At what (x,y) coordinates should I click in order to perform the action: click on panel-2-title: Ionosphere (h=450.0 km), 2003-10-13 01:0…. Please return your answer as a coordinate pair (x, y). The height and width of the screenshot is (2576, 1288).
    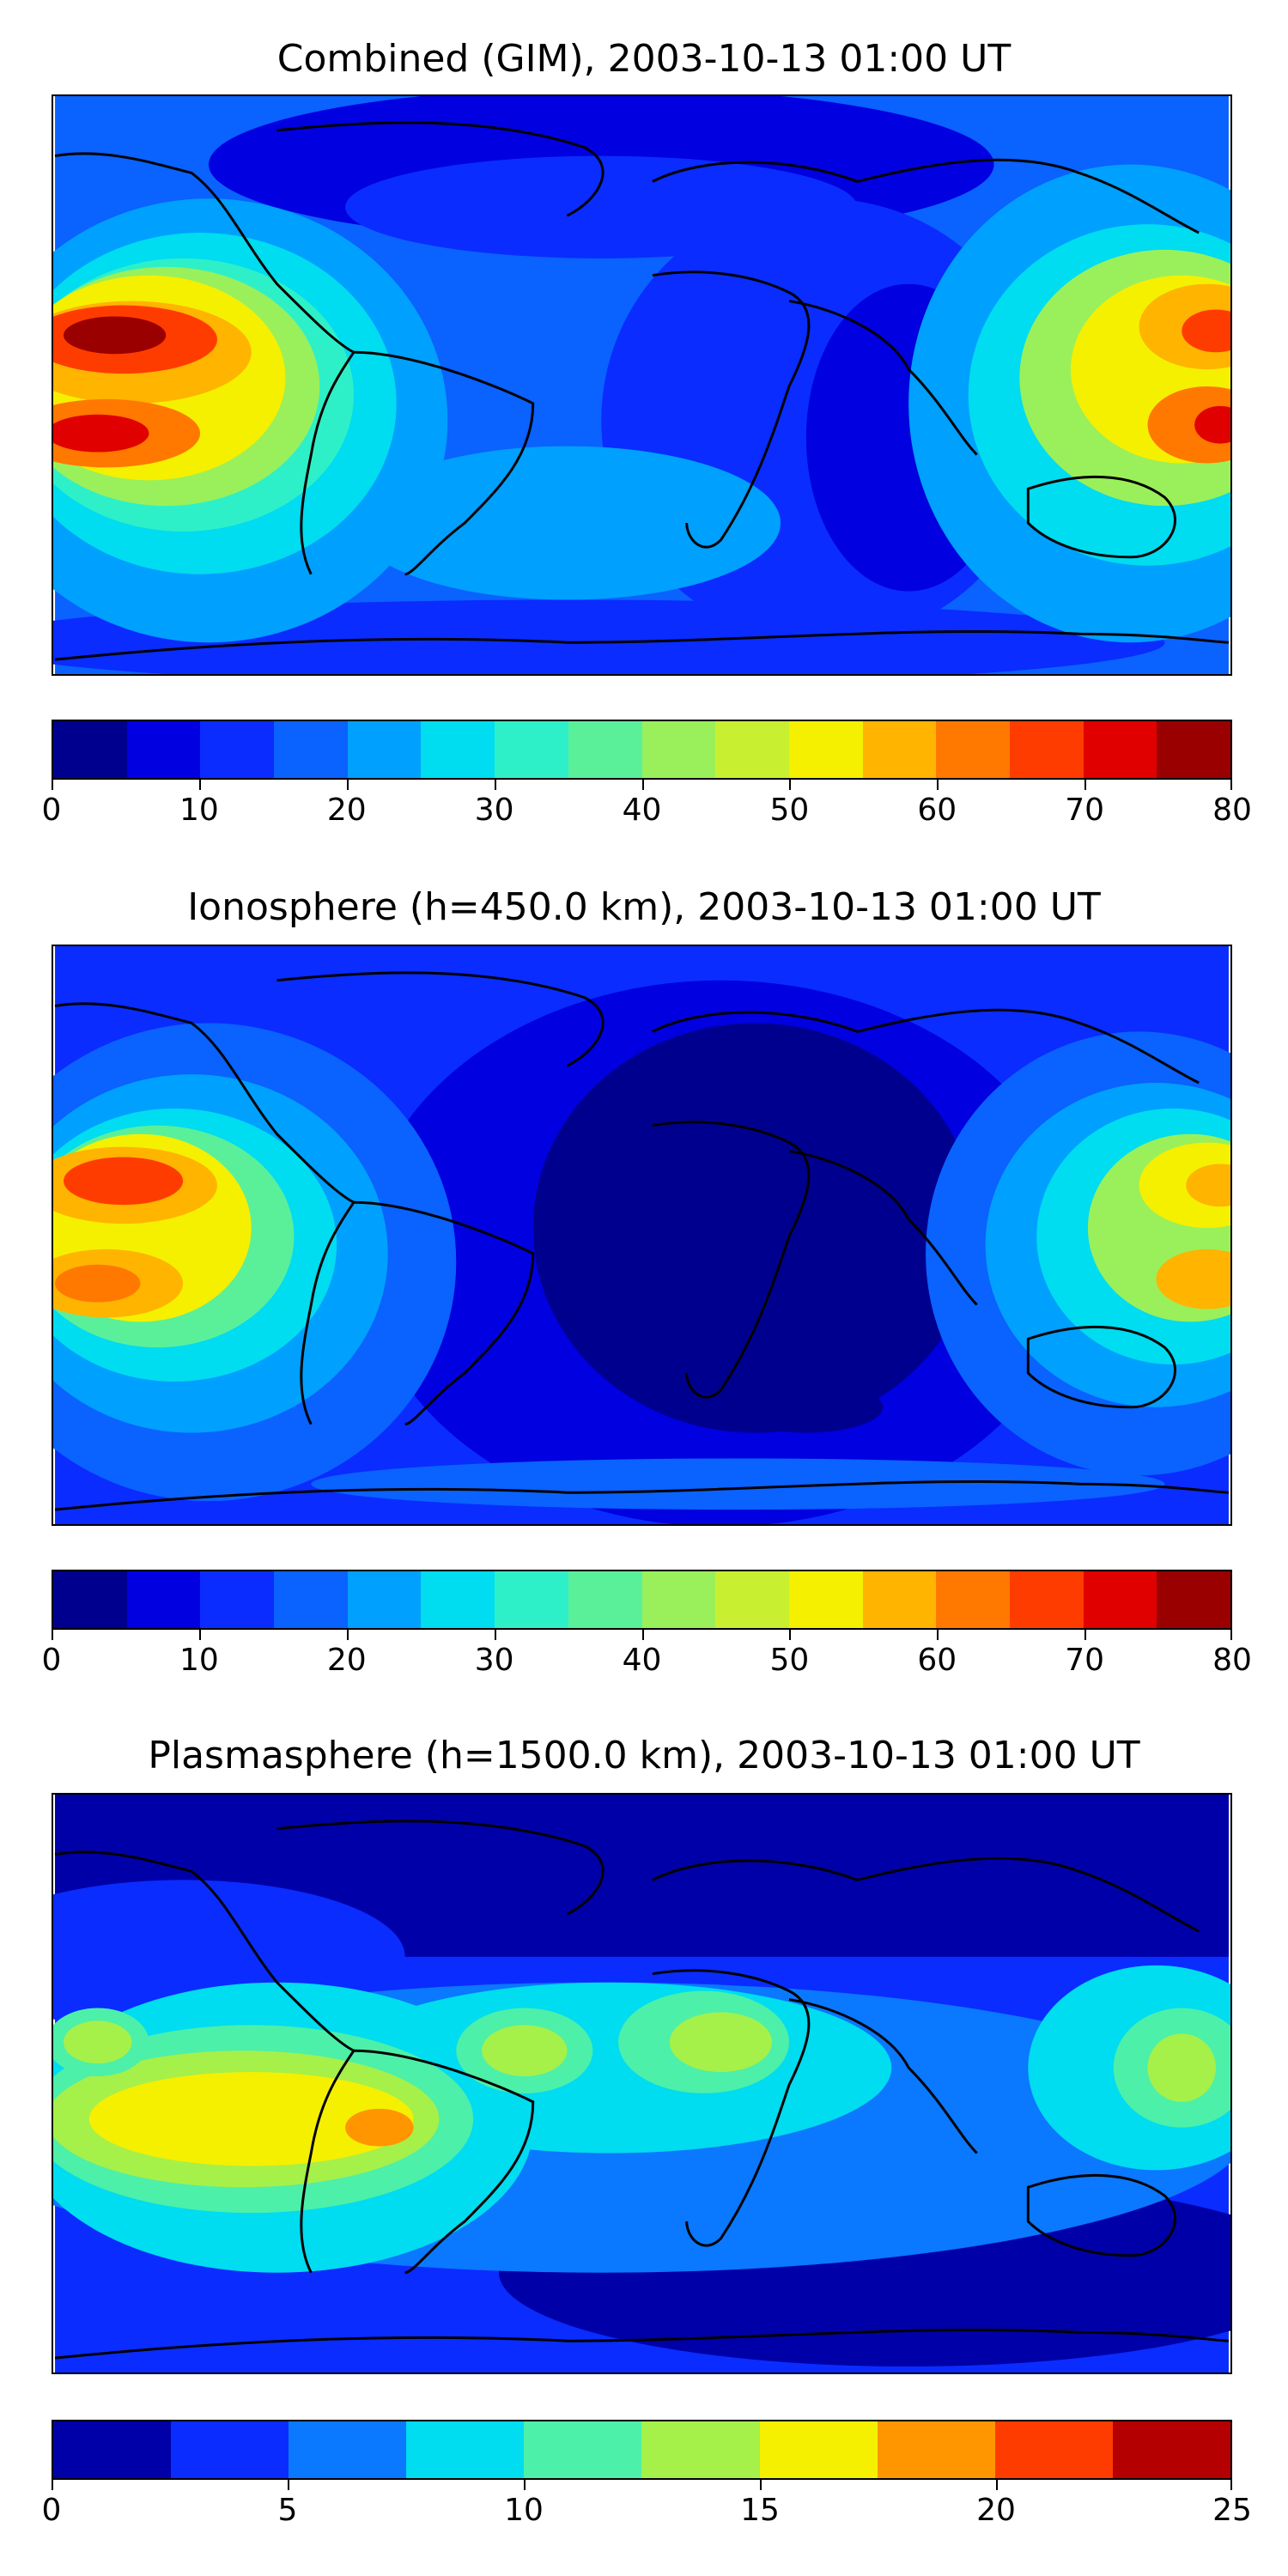
    Looking at the image, I should click on (644, 907).